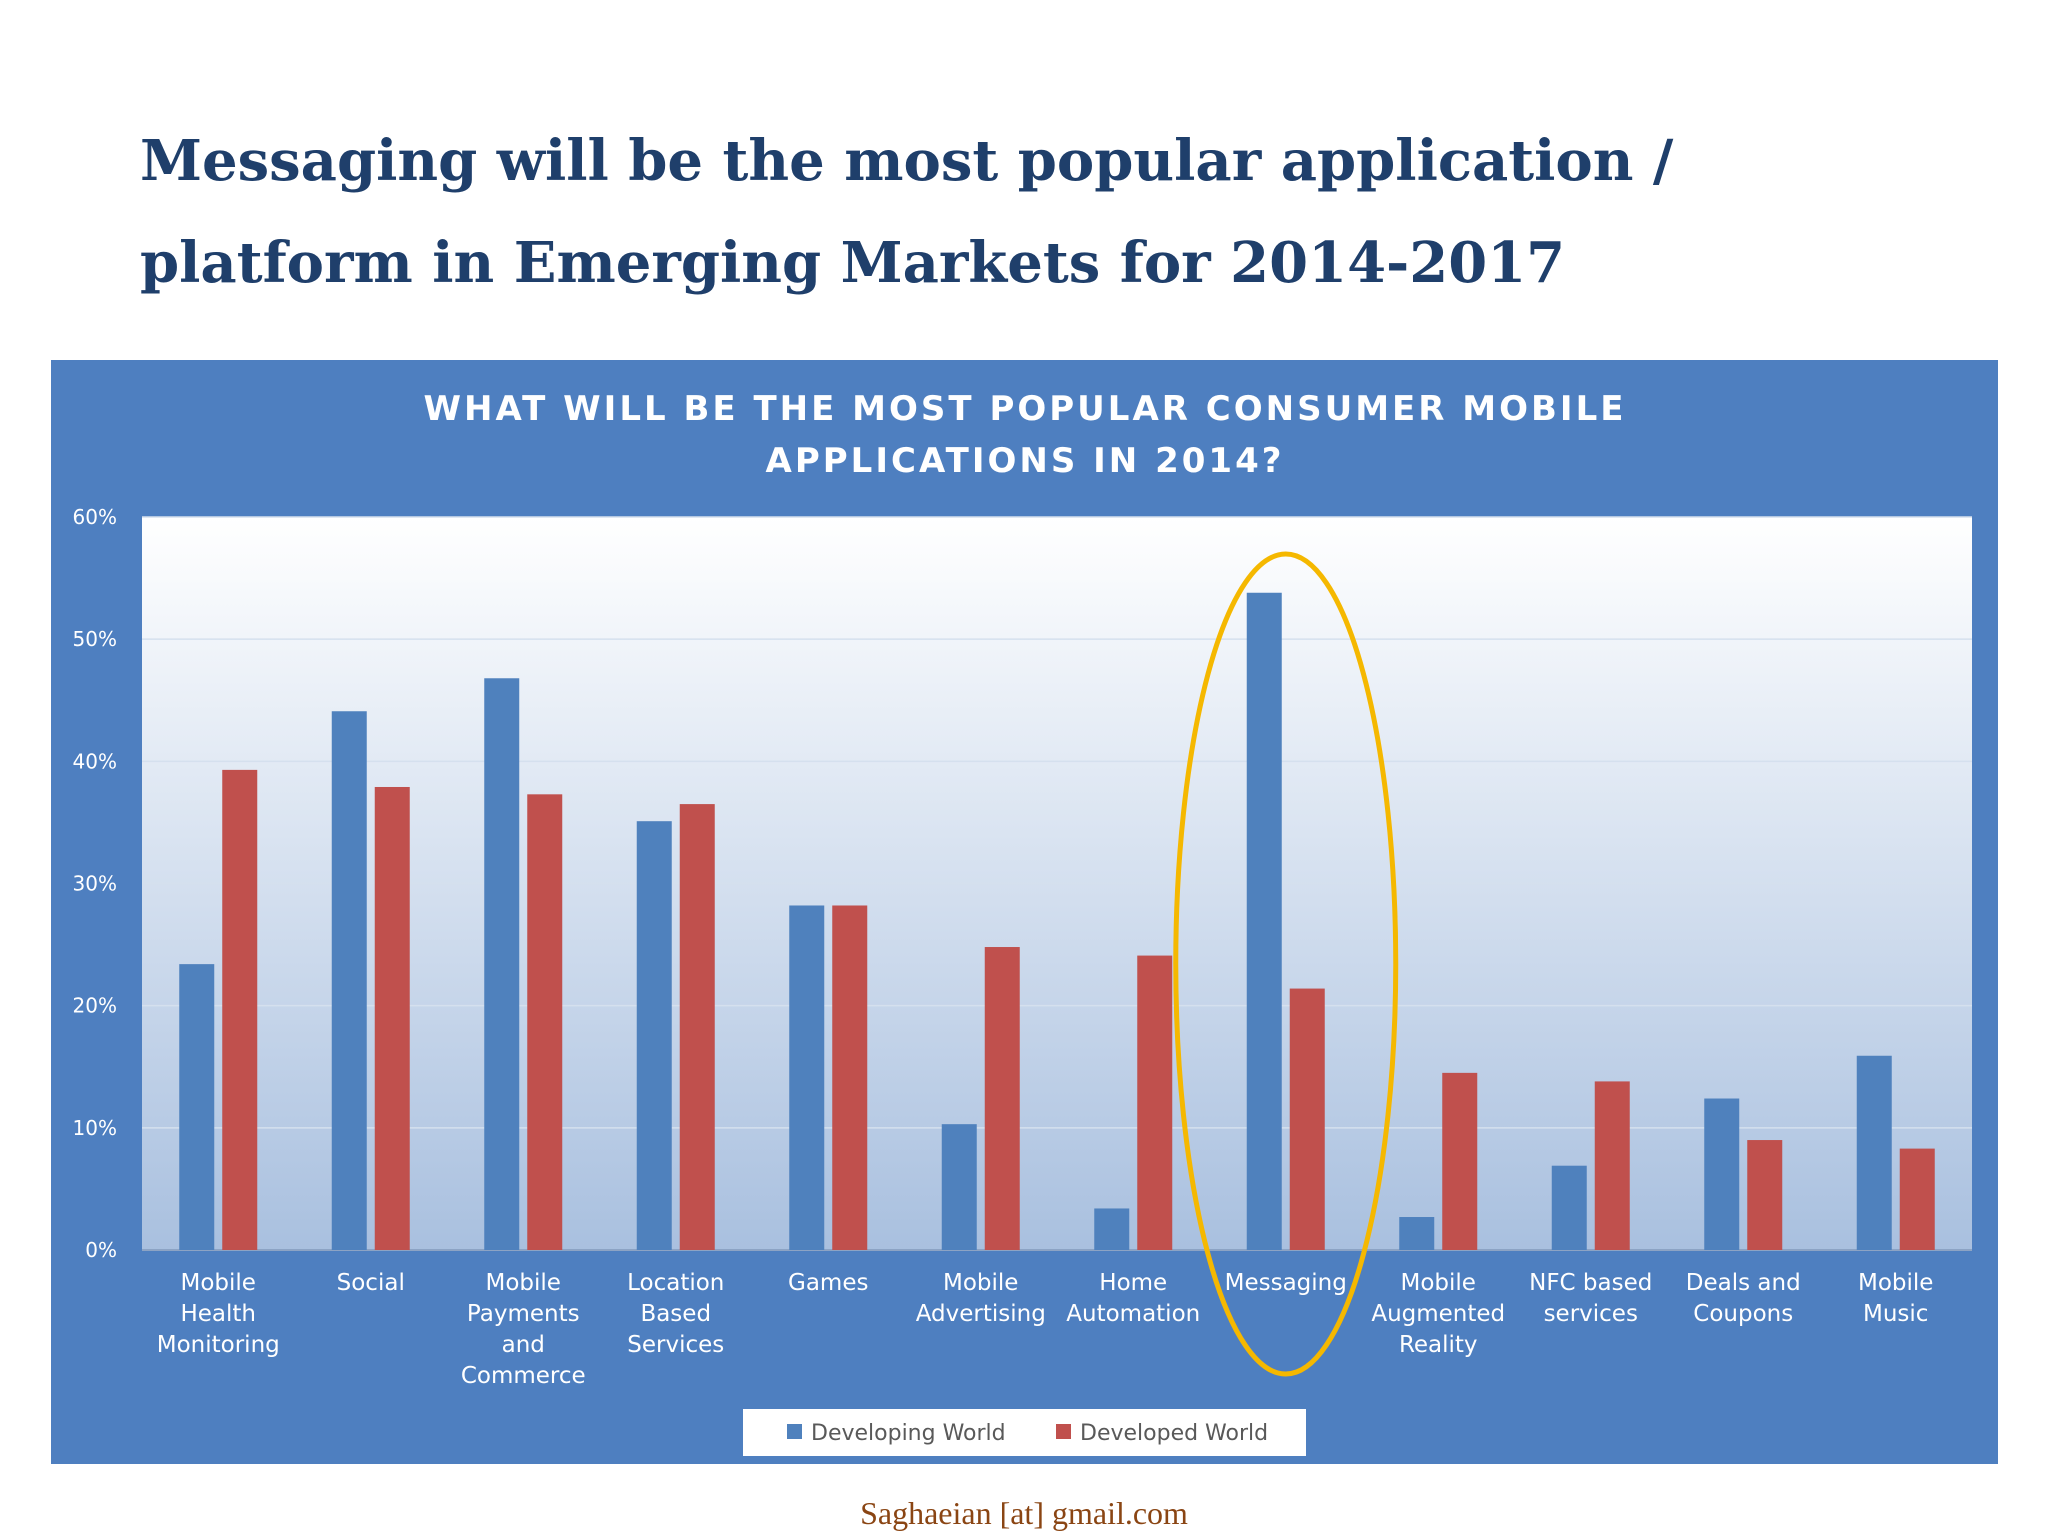  Describe the element at coordinates (218, 1314) in the screenshot. I see `x-tick-label: Mobile Health Monitoring` at that location.